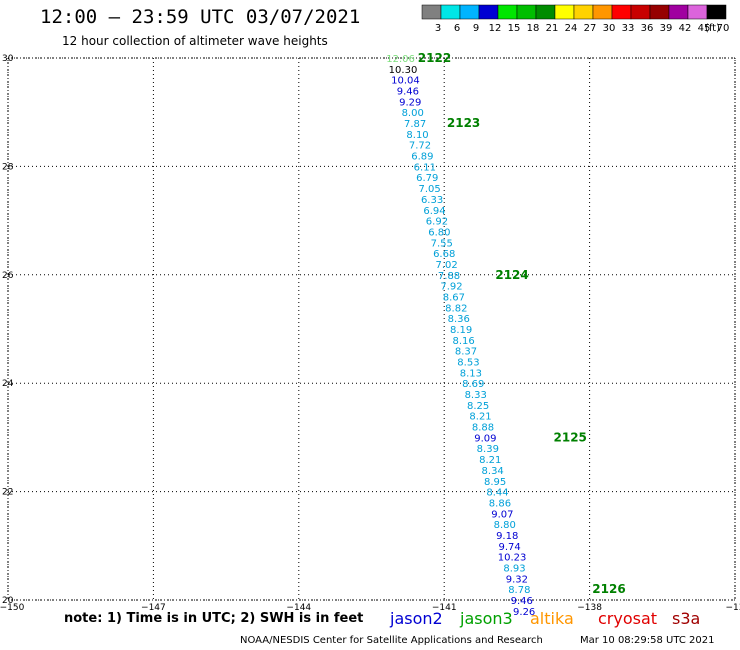 The image size is (740, 650). What do you see at coordinates (476, 395) in the screenshot?
I see `swh-value: 8.33` at bounding box center [476, 395].